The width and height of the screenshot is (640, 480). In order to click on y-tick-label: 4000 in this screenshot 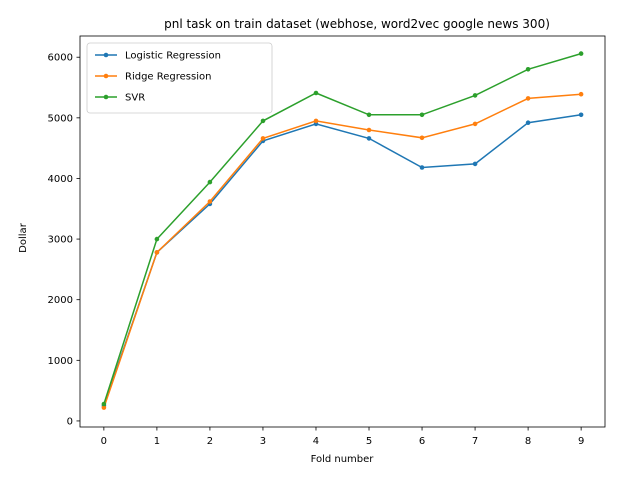, I will do `click(60, 179)`.